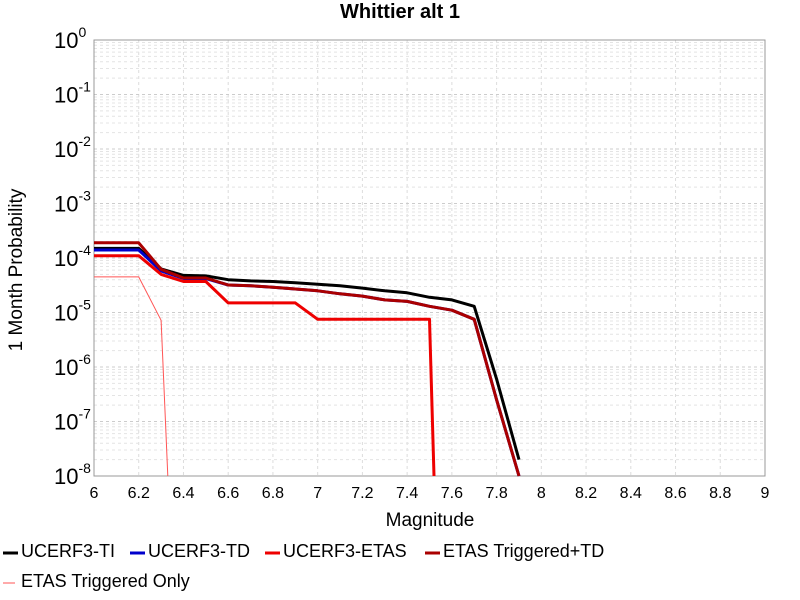 The image size is (800, 600). I want to click on y-tick-label: 10⁻⁸, so click(72, 474).